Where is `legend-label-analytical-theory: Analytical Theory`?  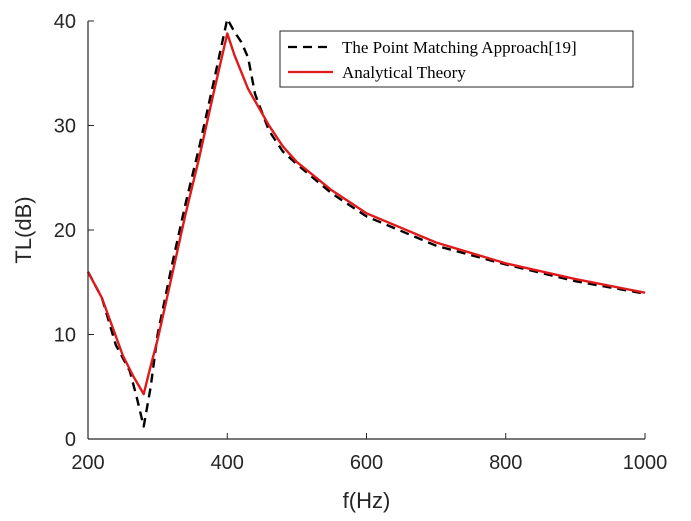 legend-label-analytical-theory: Analytical Theory is located at coordinates (404, 72).